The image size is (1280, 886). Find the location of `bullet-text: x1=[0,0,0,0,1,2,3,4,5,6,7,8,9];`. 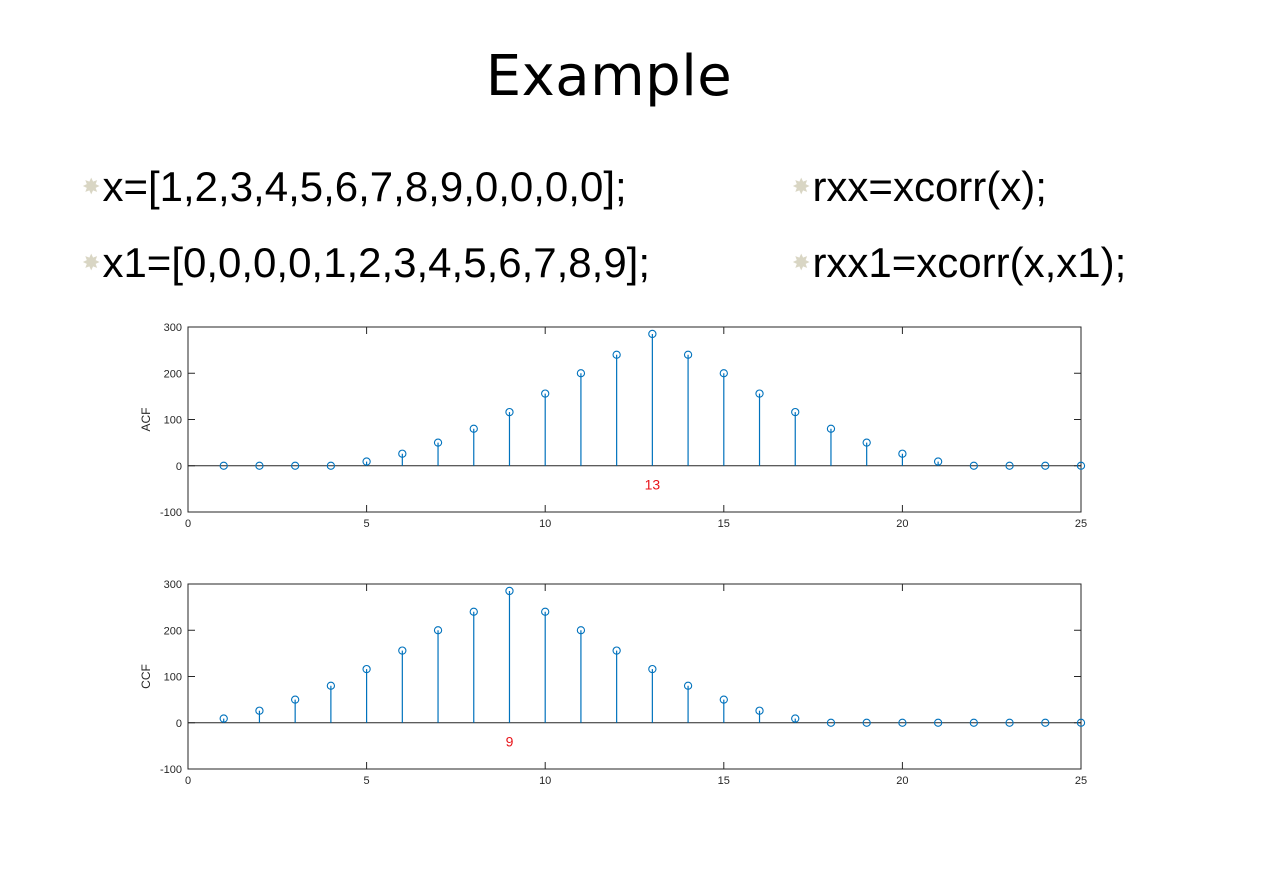

bullet-text: x1=[0,0,0,0,1,2,3,4,5,6,7,8,9]; is located at coordinates (376, 262).